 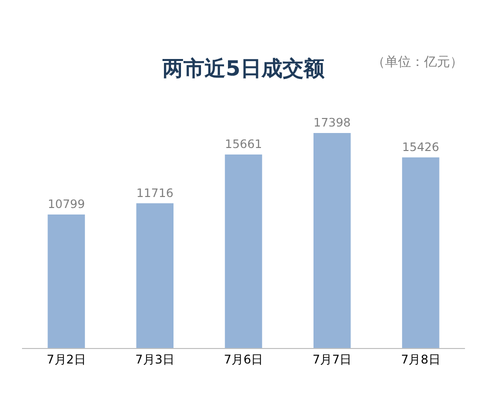 I want to click on data-label: 10799, so click(x=66, y=204).